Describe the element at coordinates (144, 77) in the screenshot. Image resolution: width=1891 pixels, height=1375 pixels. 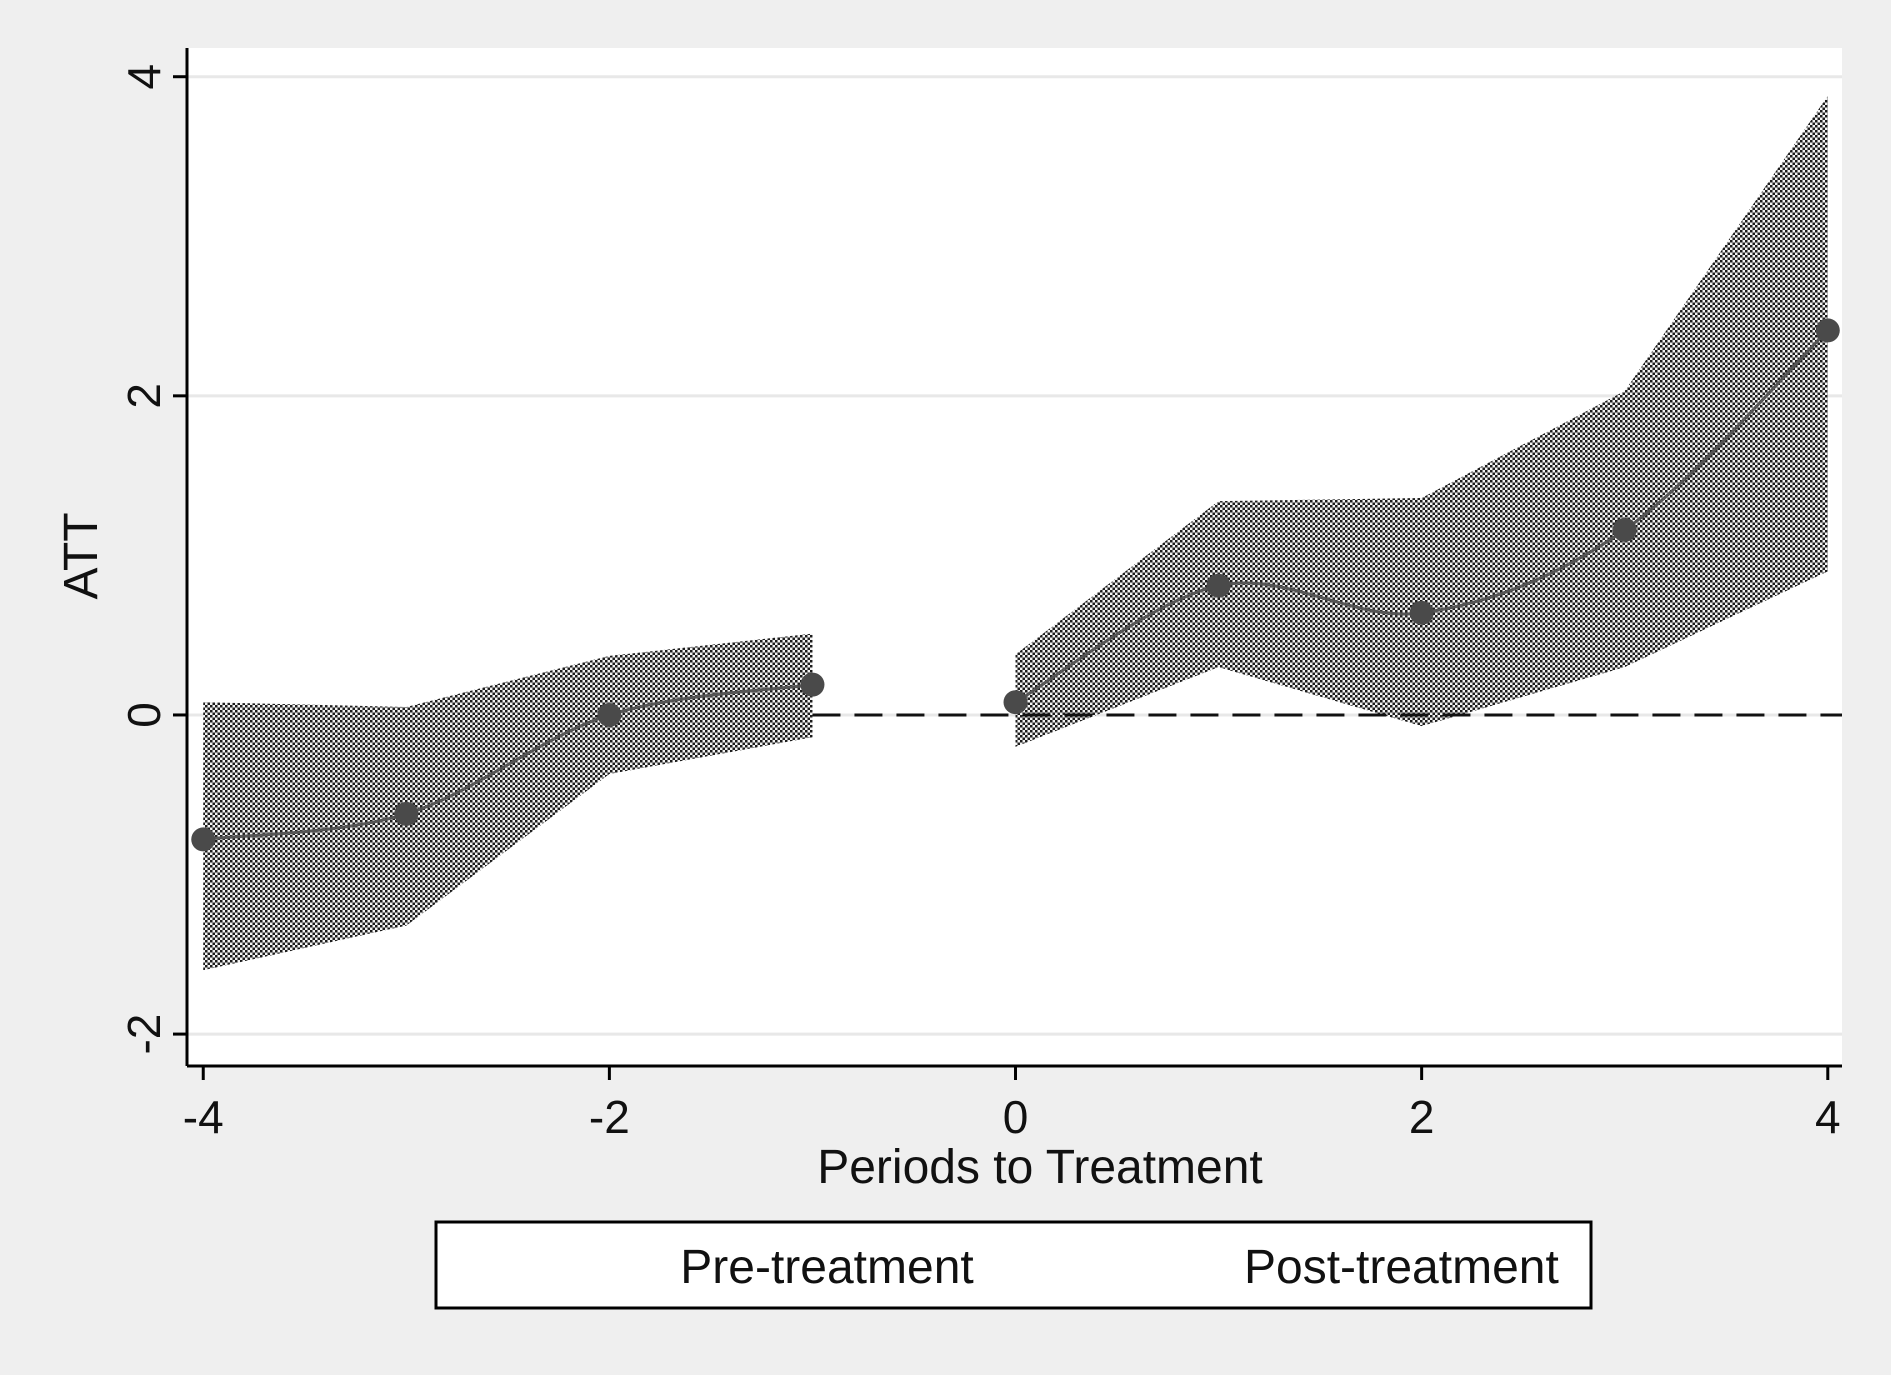
I see `y-tick-label: 4` at that location.